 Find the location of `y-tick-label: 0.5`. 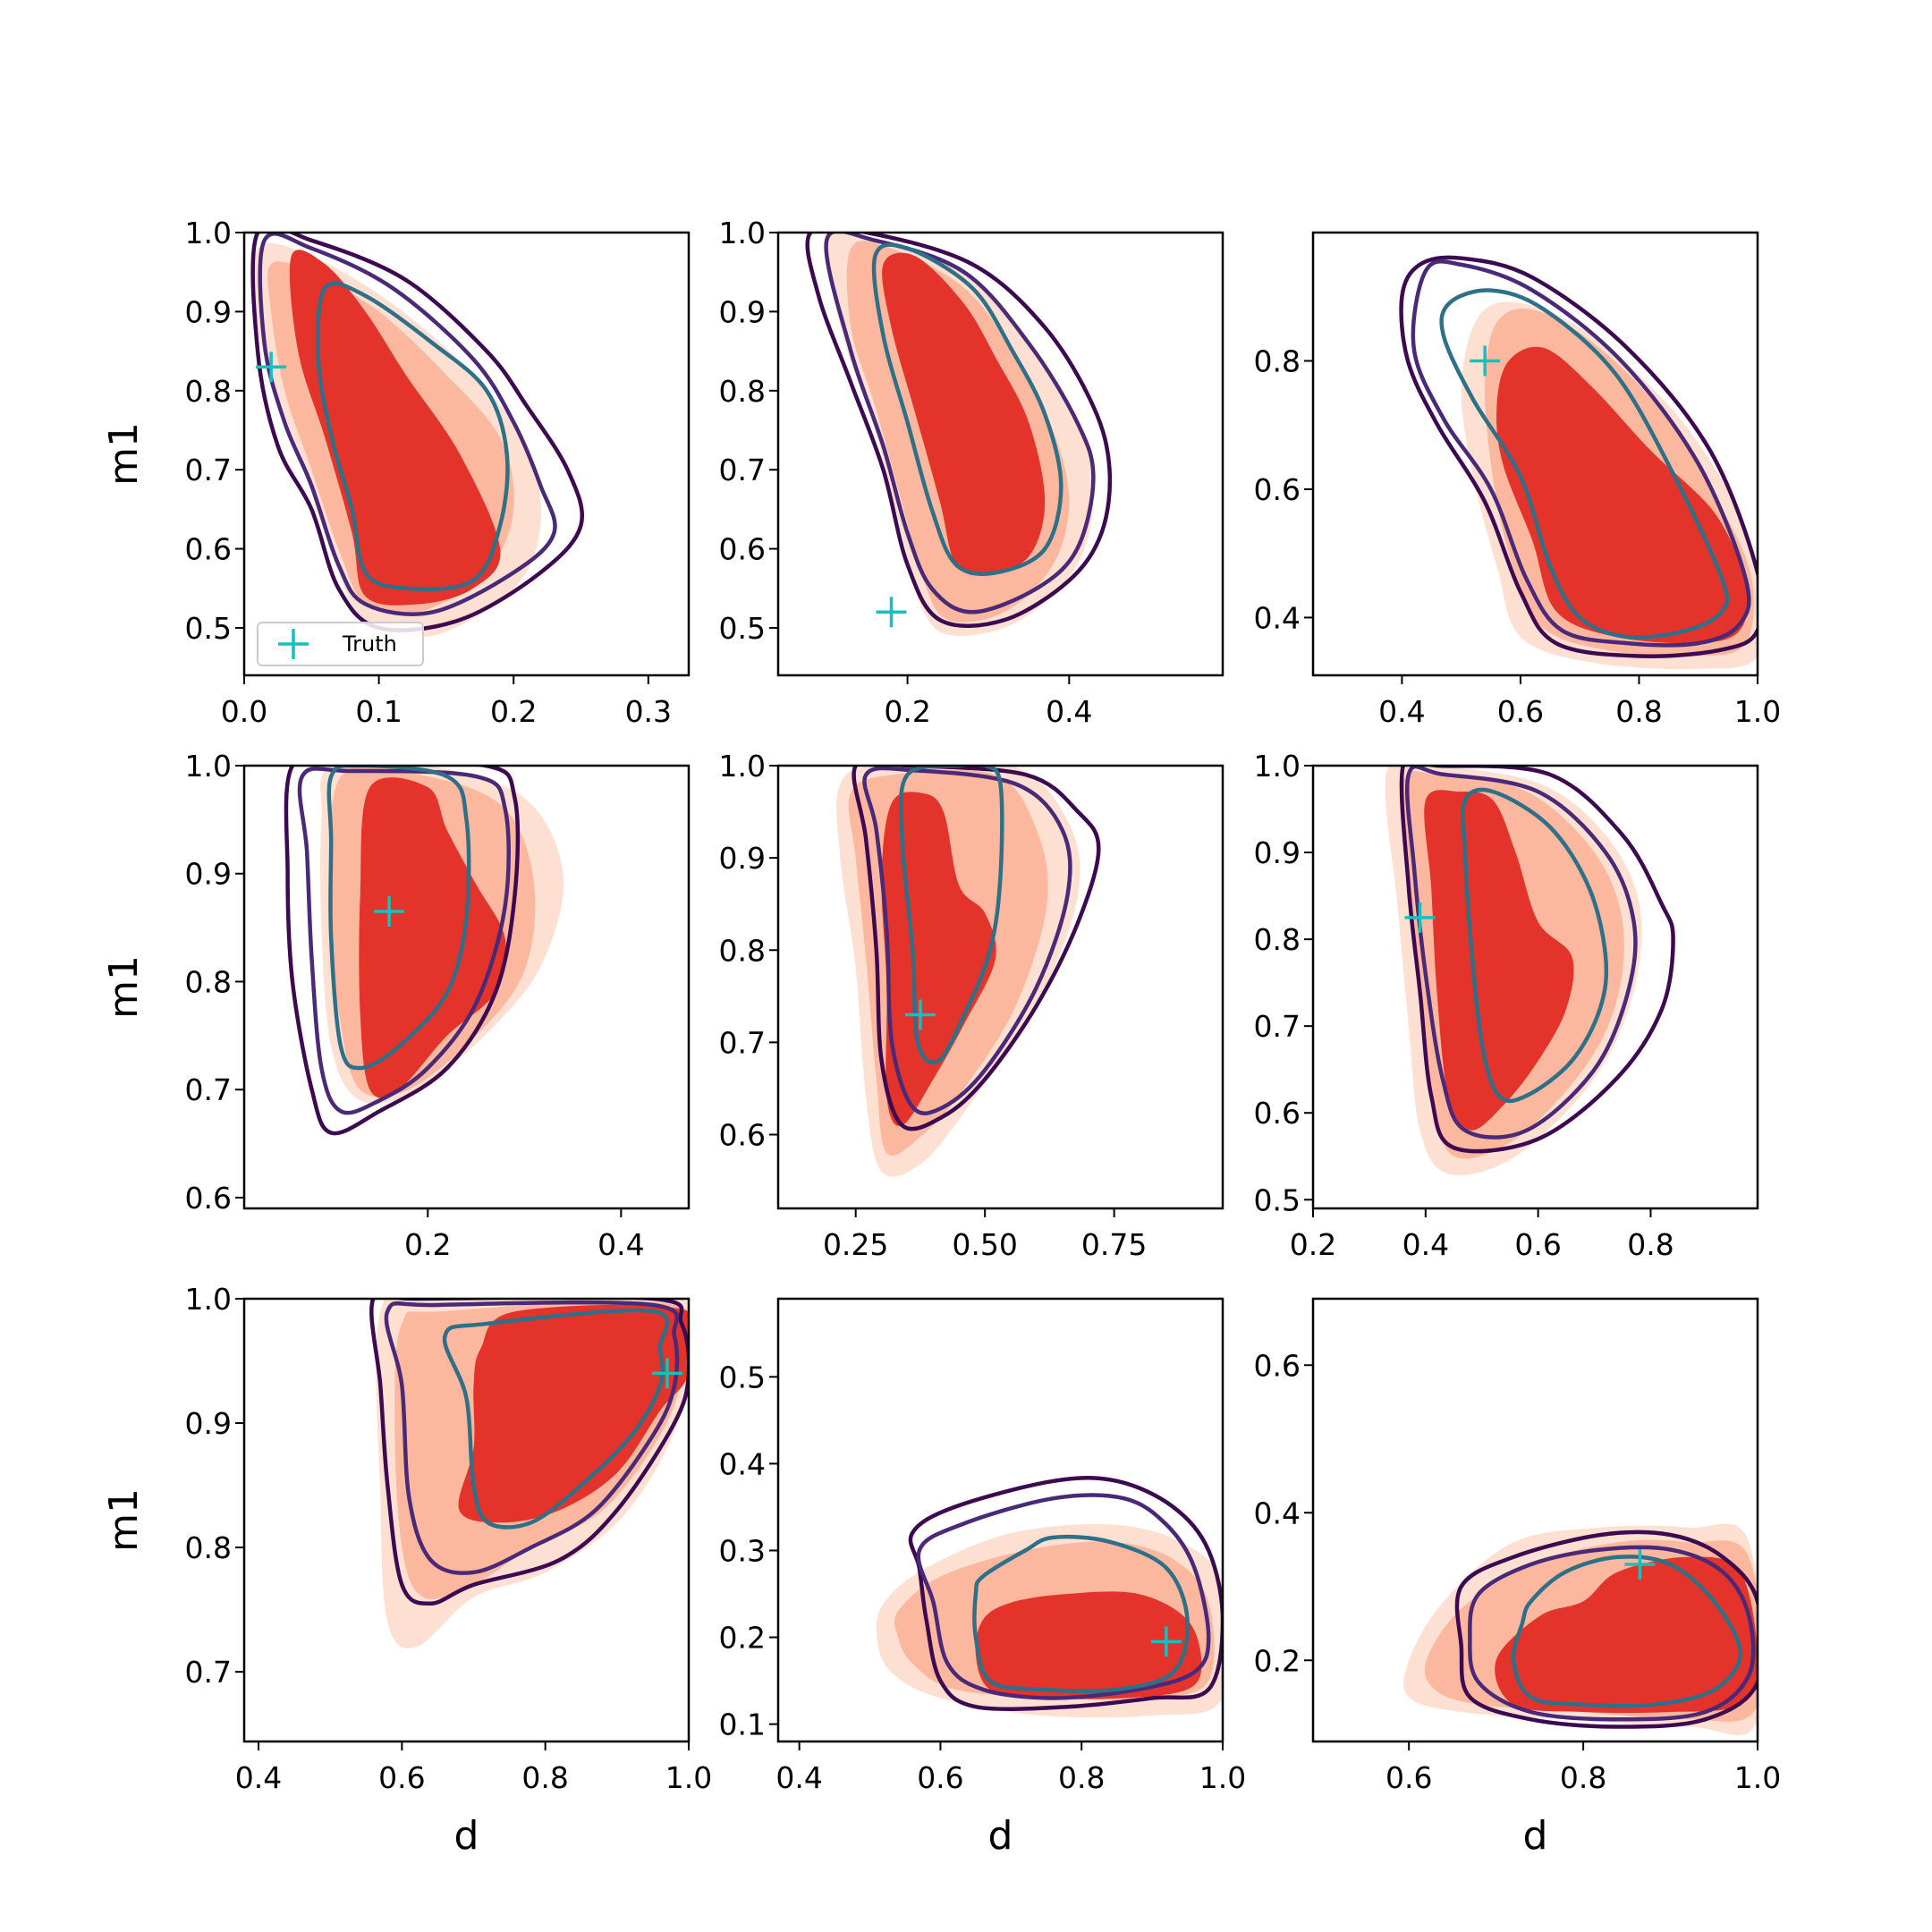

y-tick-label: 0.5 is located at coordinates (742, 1377).